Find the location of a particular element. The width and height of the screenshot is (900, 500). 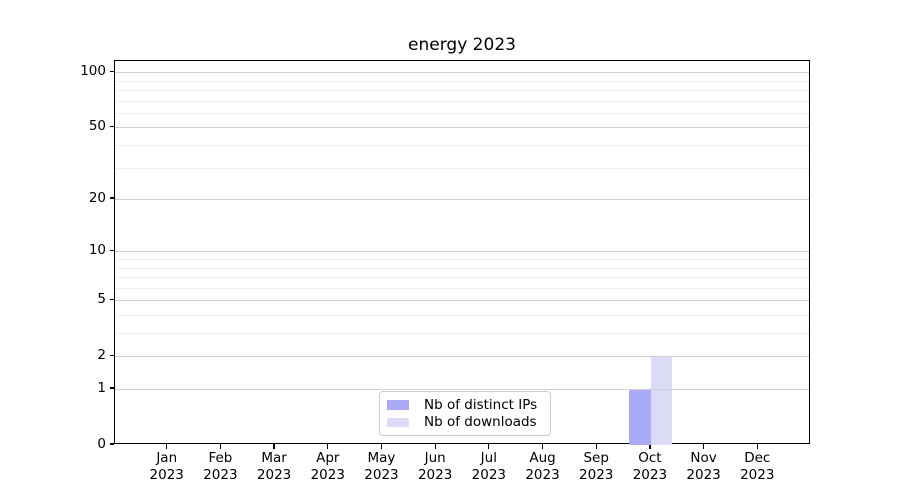

x-tick-label: Feb 2023 is located at coordinates (220, 466).